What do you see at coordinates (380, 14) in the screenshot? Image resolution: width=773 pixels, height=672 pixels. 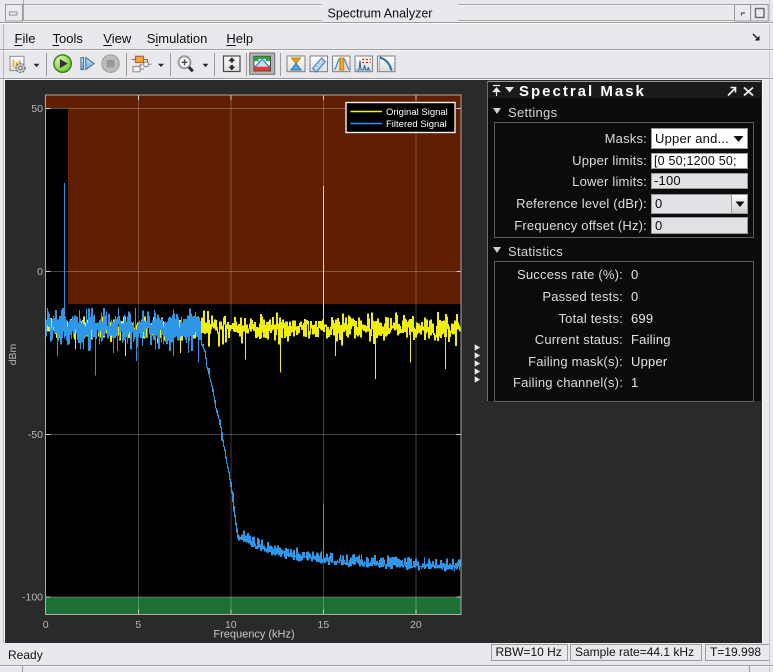 I see `svg-text: Spectrum Analyzer` at bounding box center [380, 14].